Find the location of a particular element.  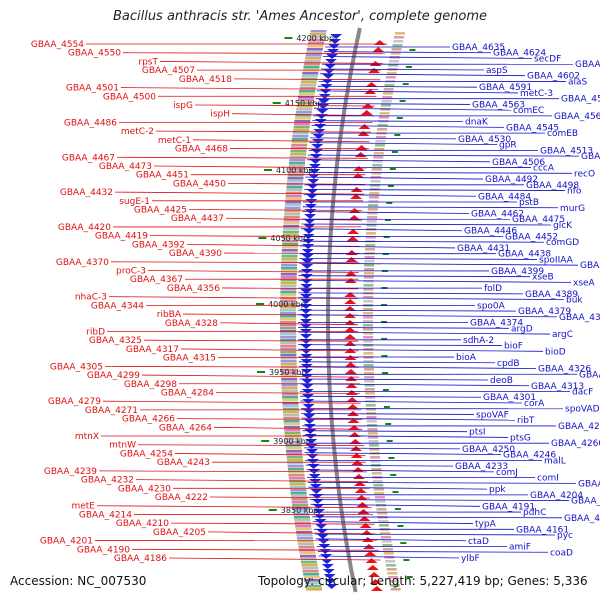

reverse-gene-label: xseA is located at coordinates (584, 283).